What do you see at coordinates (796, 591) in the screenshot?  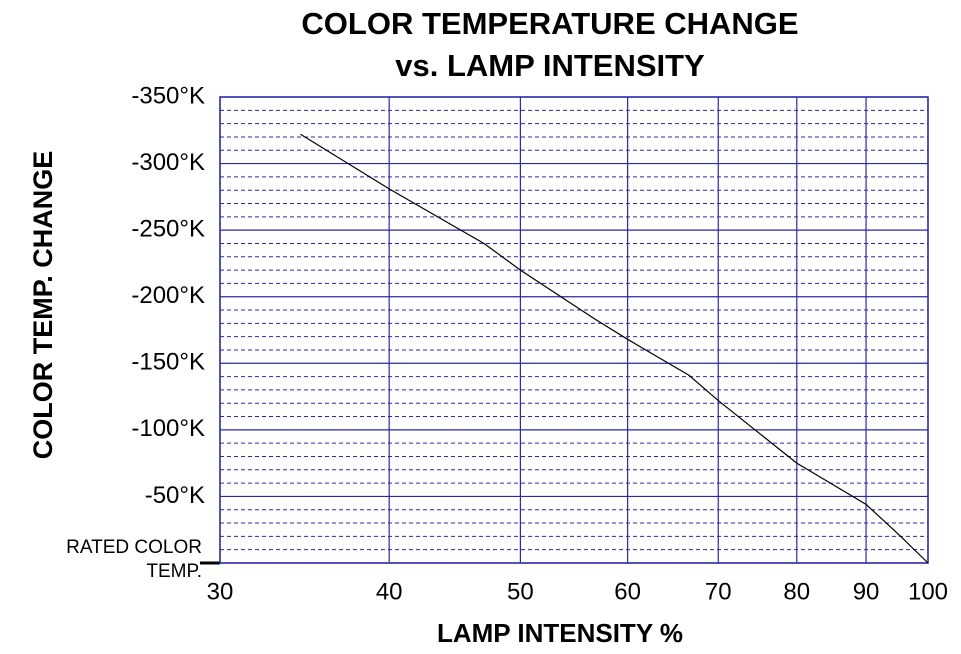 I see `x-tick-label: 80` at bounding box center [796, 591].